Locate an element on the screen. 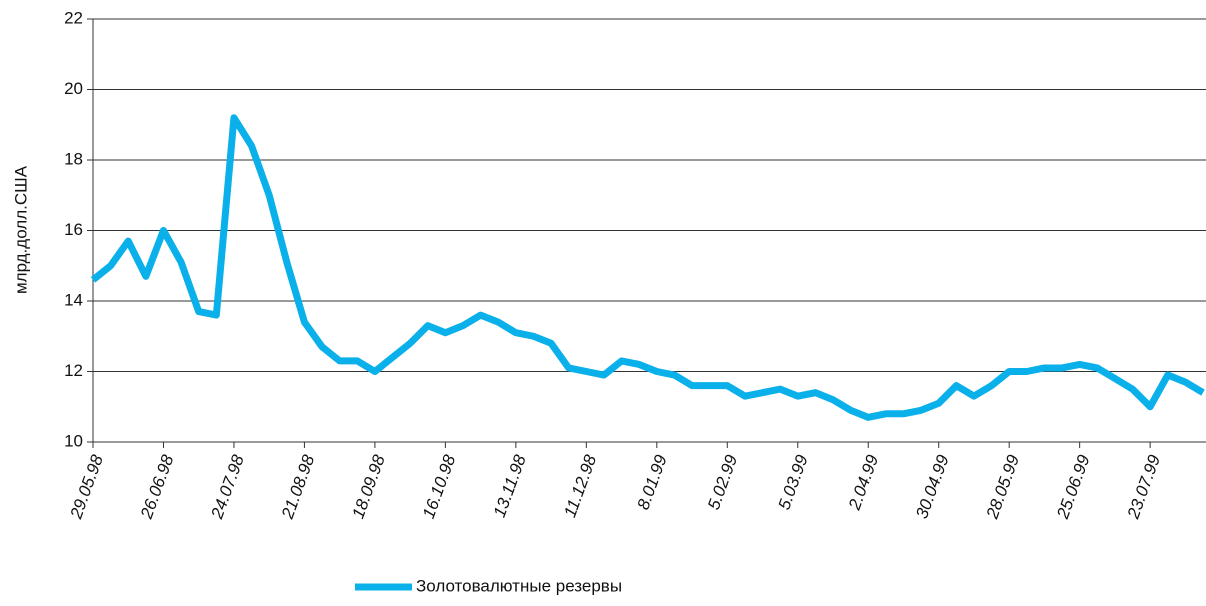 The image size is (1206, 606). x-tick-label: 8.01.99 is located at coordinates (652, 482).